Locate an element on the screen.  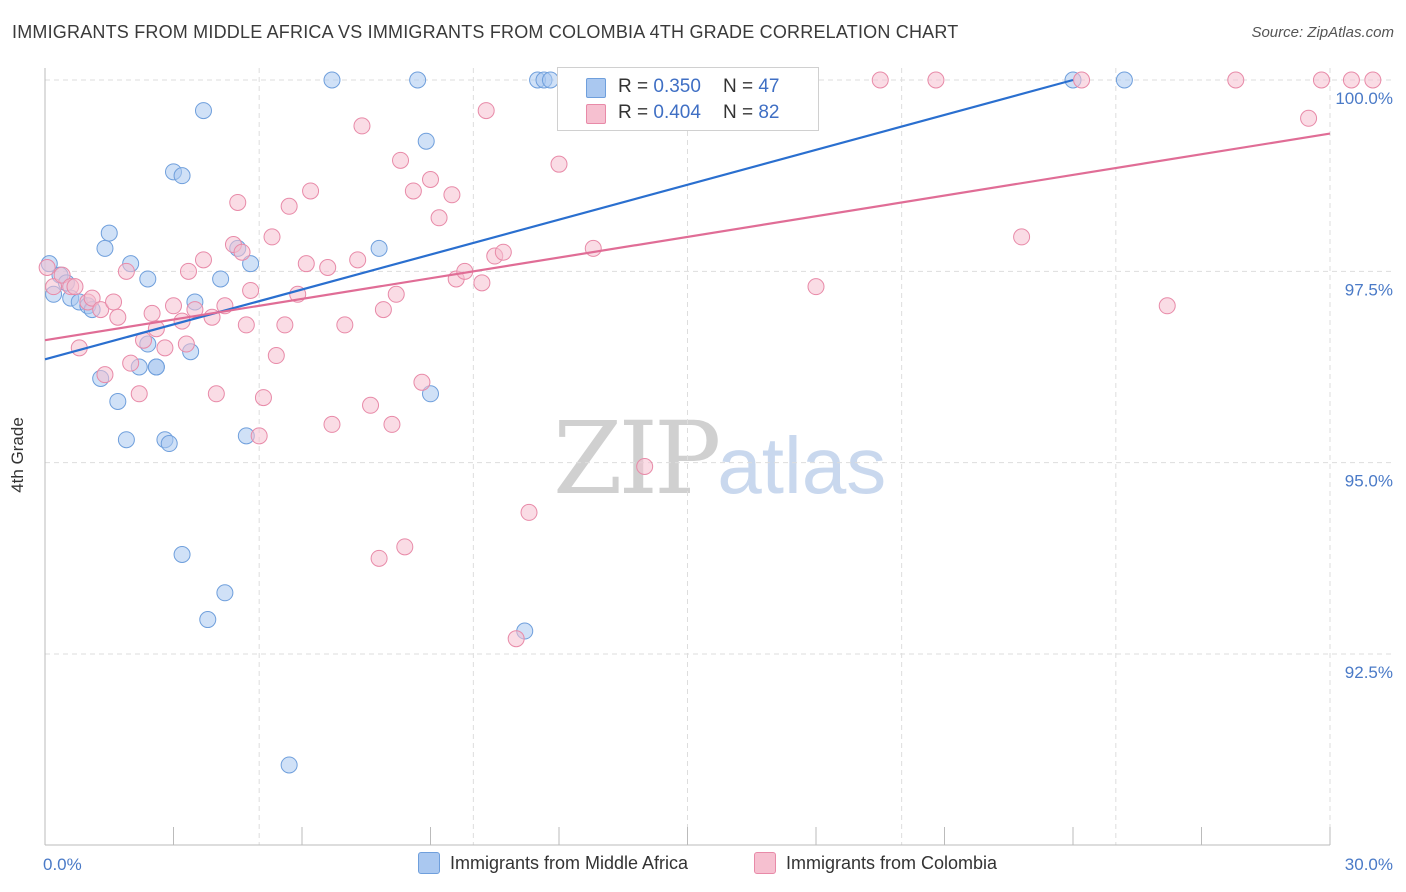
watermark: ZIPatlas is located at coordinates (719, 458).